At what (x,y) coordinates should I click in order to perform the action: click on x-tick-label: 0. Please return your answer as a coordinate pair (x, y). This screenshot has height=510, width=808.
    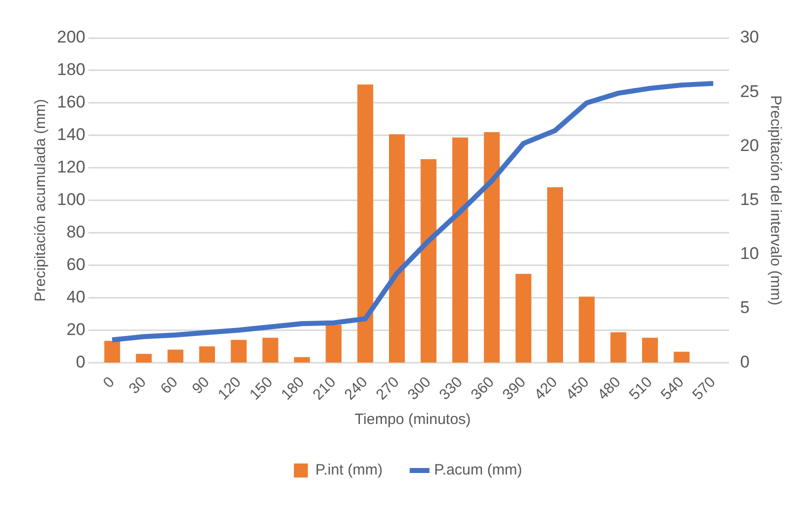
    Looking at the image, I should click on (109, 383).